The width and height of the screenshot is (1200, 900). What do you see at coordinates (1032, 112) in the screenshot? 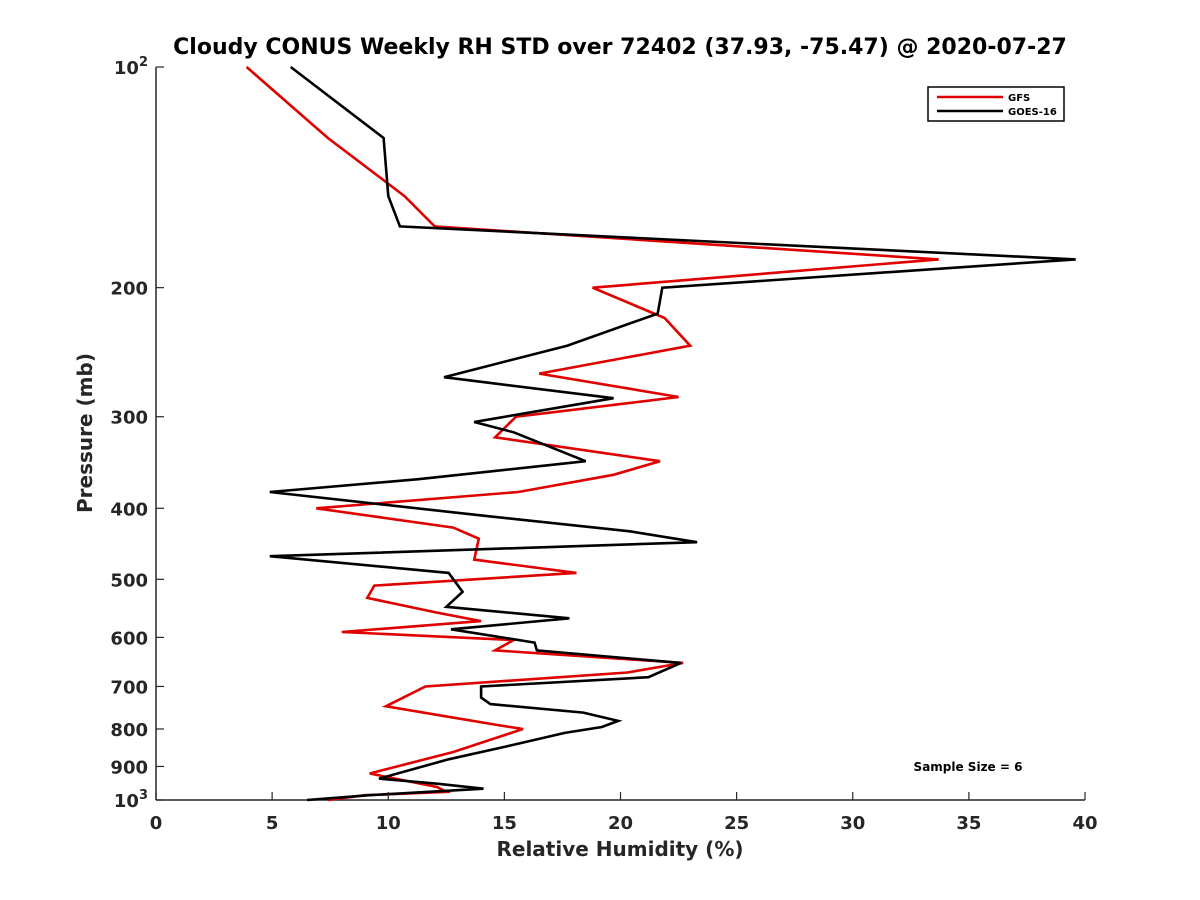
I see `legend-label: GOES-16` at bounding box center [1032, 112].